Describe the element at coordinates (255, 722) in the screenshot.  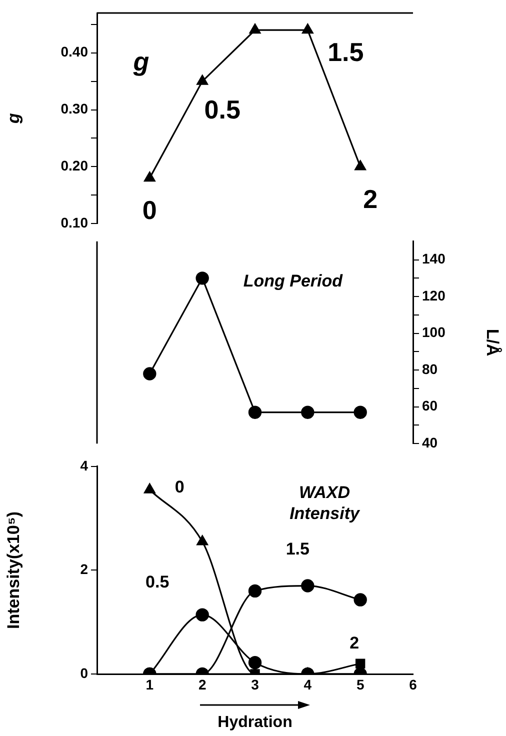
I see `x-axis-title: Hydration` at that location.